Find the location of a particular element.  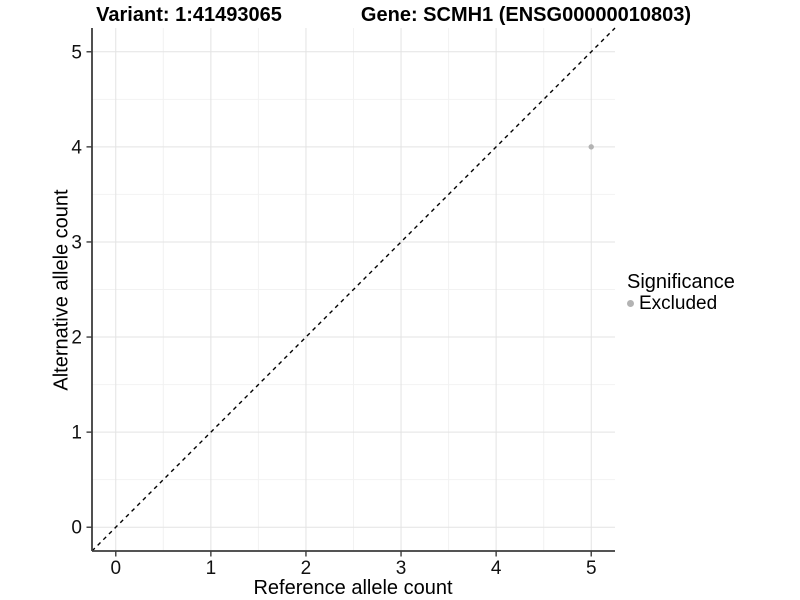

y-tick-label: 0 is located at coordinates (76, 528).